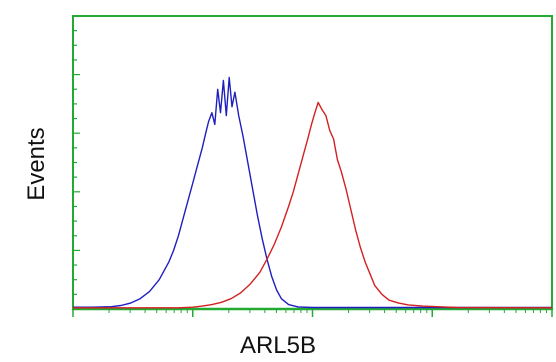 This screenshot has height=362, width=556. What do you see at coordinates (36, 163) in the screenshot?
I see `y-axis-label: Events` at bounding box center [36, 163].